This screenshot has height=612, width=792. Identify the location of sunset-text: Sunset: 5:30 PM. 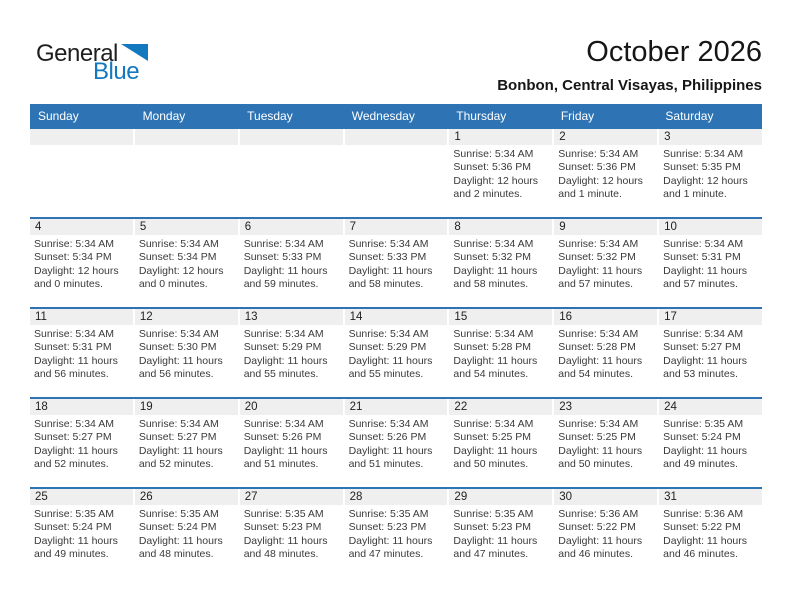
(177, 347).